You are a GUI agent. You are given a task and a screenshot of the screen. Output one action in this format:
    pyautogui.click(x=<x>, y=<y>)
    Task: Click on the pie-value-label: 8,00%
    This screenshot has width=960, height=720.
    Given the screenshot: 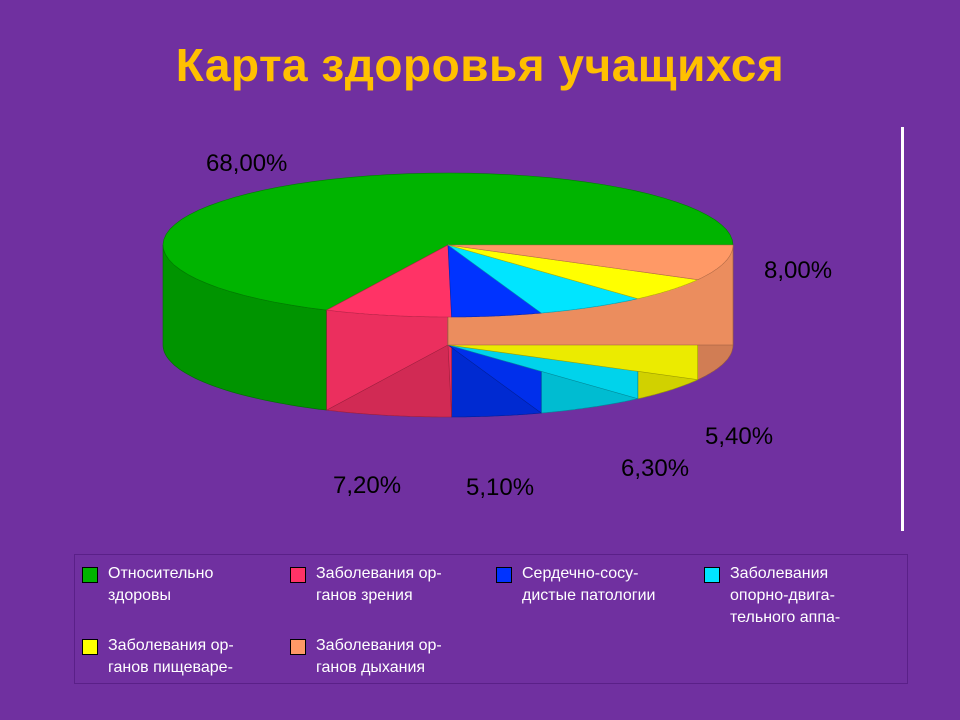 What is the action you would take?
    pyautogui.click(x=798, y=270)
    